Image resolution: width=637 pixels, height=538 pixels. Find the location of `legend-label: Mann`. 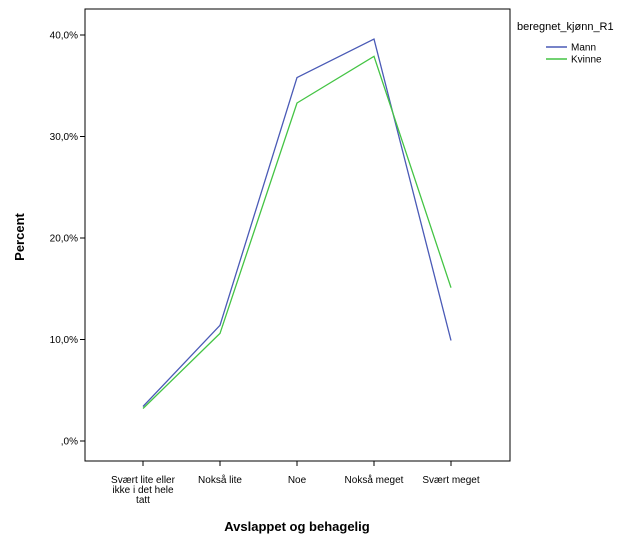

legend-label: Mann is located at coordinates (583, 48).